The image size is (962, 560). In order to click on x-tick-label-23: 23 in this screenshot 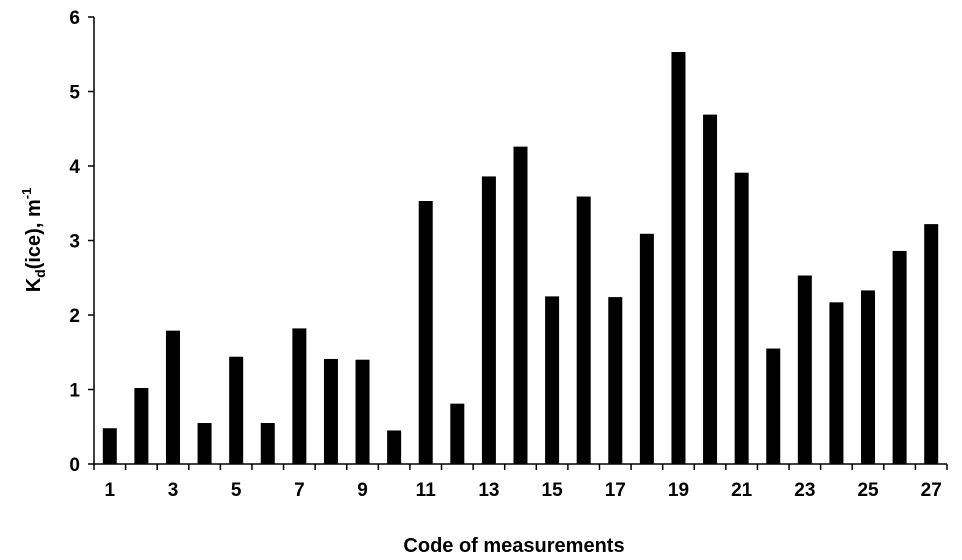, I will do `click(804, 490)`.